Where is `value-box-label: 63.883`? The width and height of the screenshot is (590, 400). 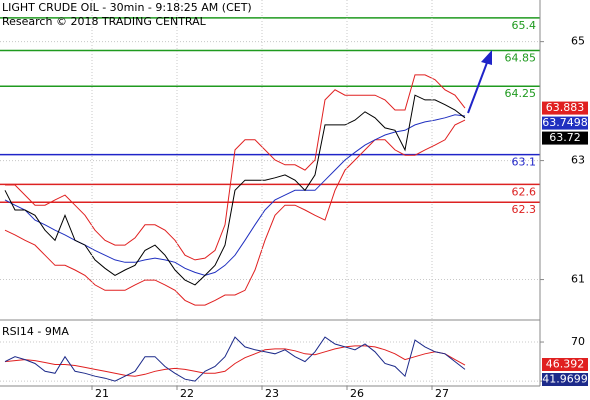
value-box-label: 63.883 is located at coordinates (565, 107).